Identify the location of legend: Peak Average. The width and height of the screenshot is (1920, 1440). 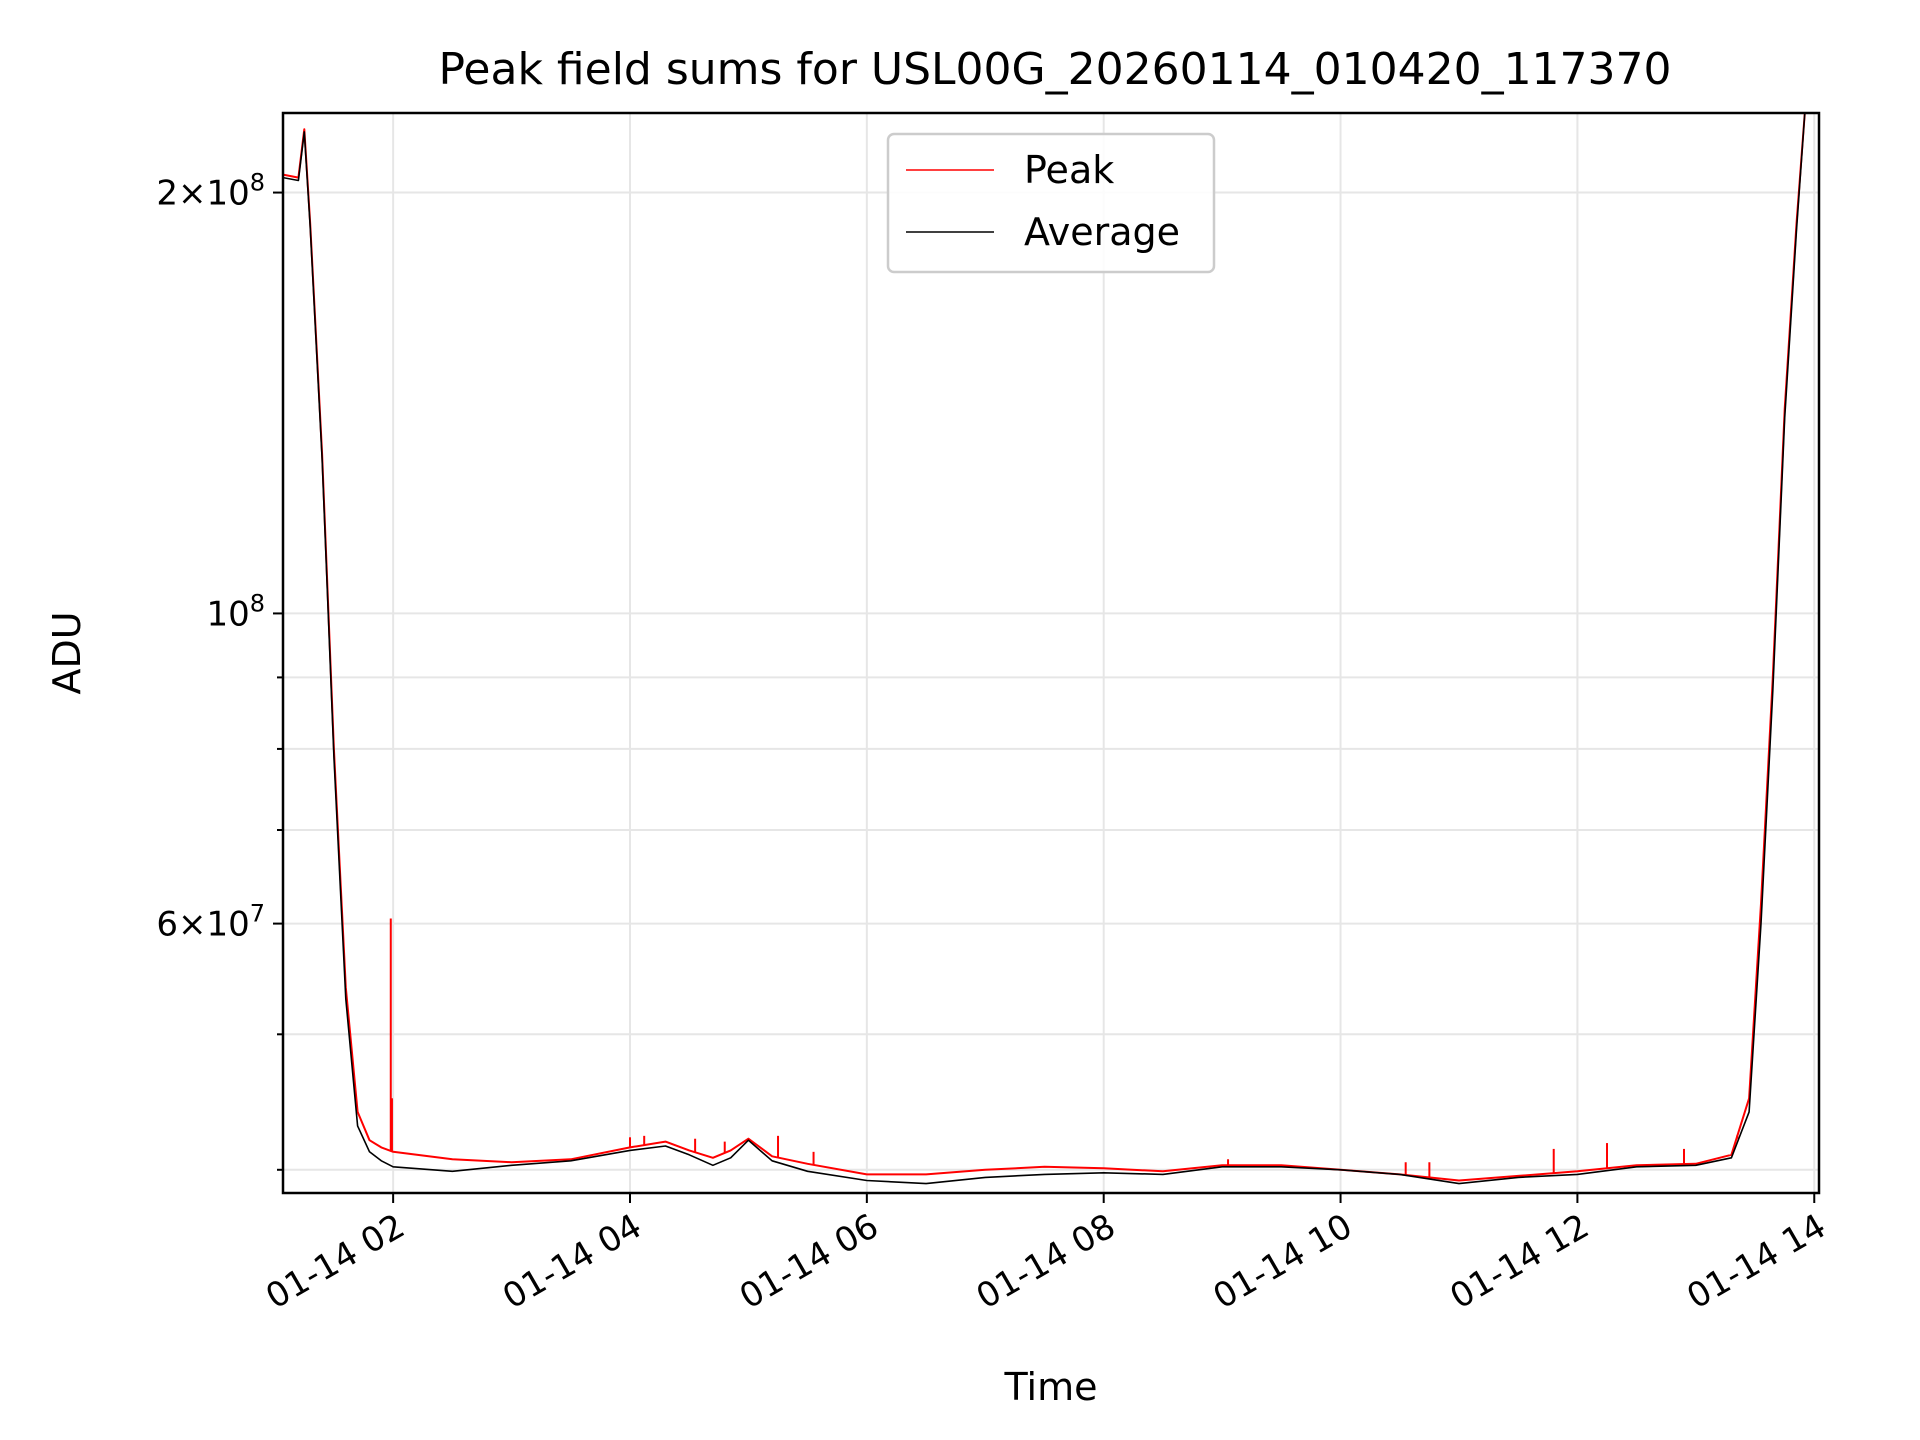
(1051, 203).